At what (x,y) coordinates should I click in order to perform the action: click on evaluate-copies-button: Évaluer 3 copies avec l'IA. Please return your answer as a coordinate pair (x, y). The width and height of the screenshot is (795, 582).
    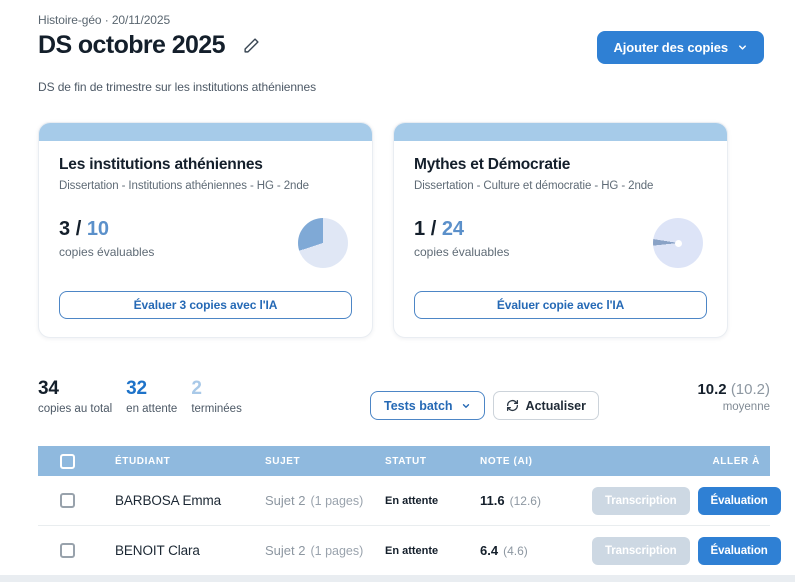
    Looking at the image, I should click on (205, 305).